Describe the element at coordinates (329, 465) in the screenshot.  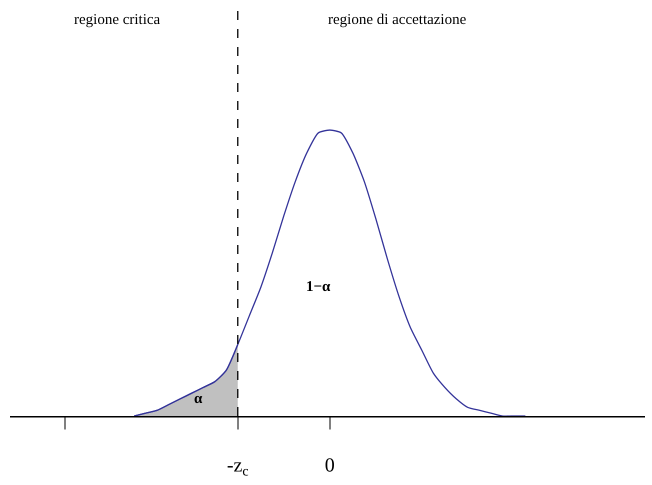
I see `x-tick-label: 0` at that location.